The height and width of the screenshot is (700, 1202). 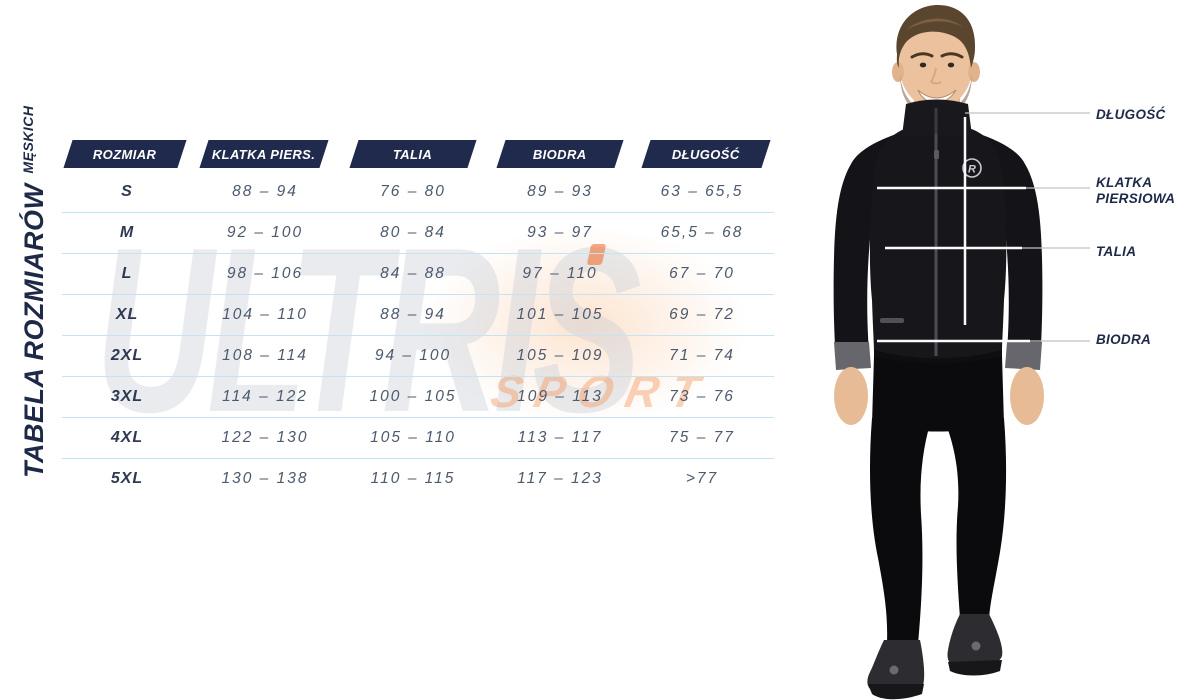 What do you see at coordinates (702, 396) in the screenshot?
I see `length-cell: 73 – 76` at bounding box center [702, 396].